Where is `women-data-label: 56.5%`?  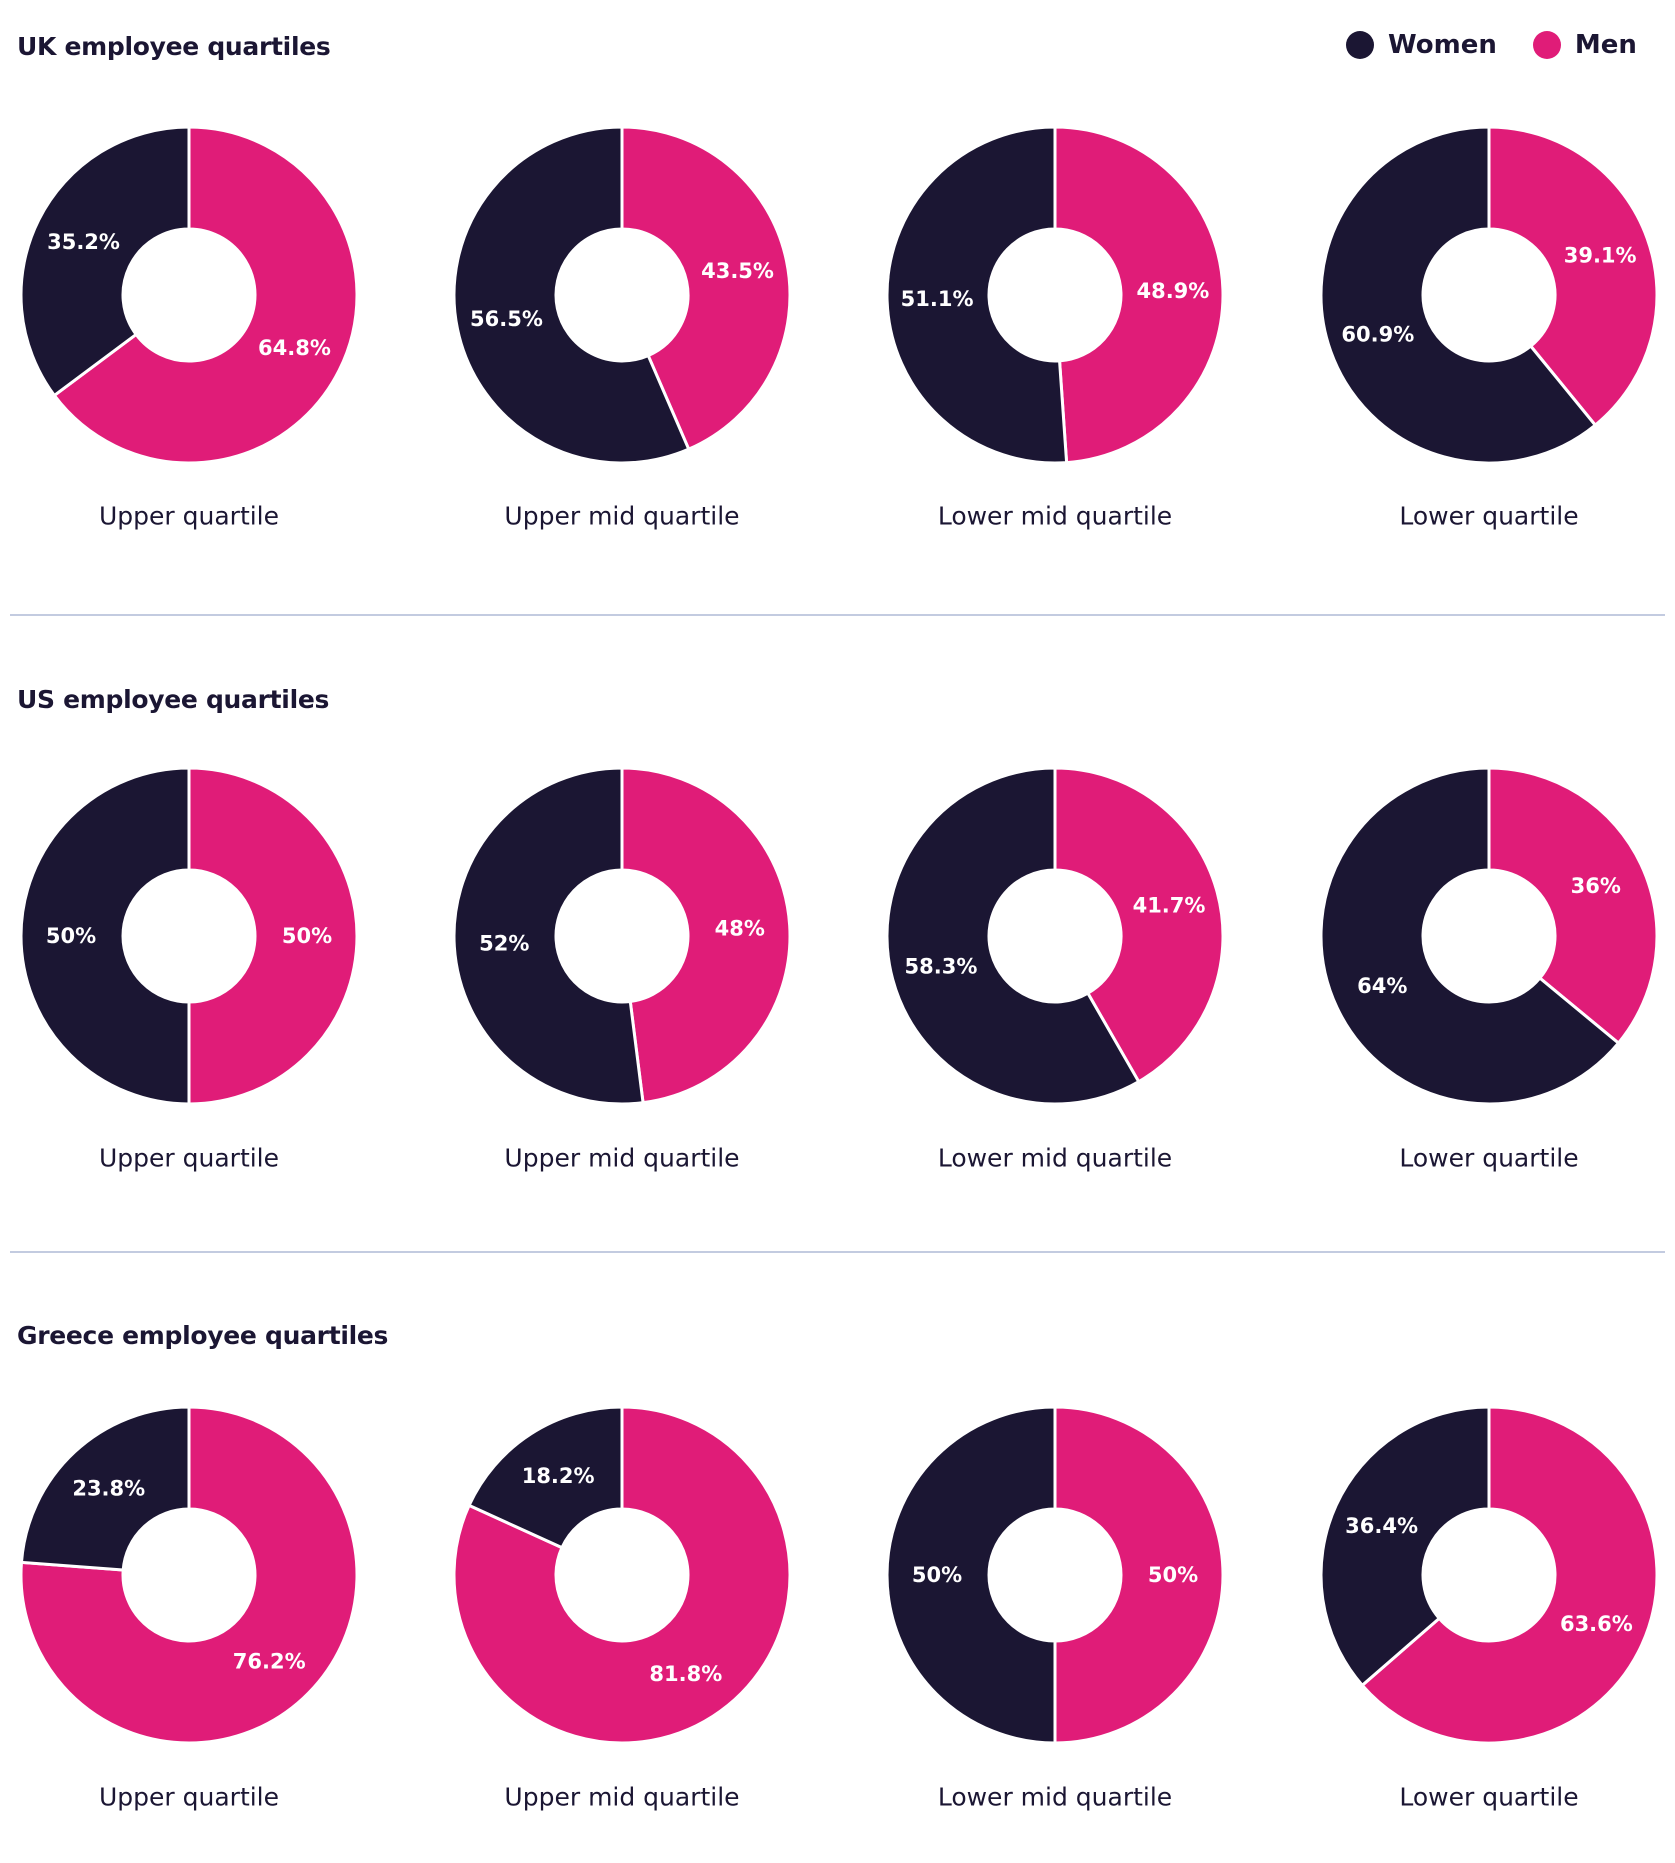 women-data-label: 56.5% is located at coordinates (506, 319).